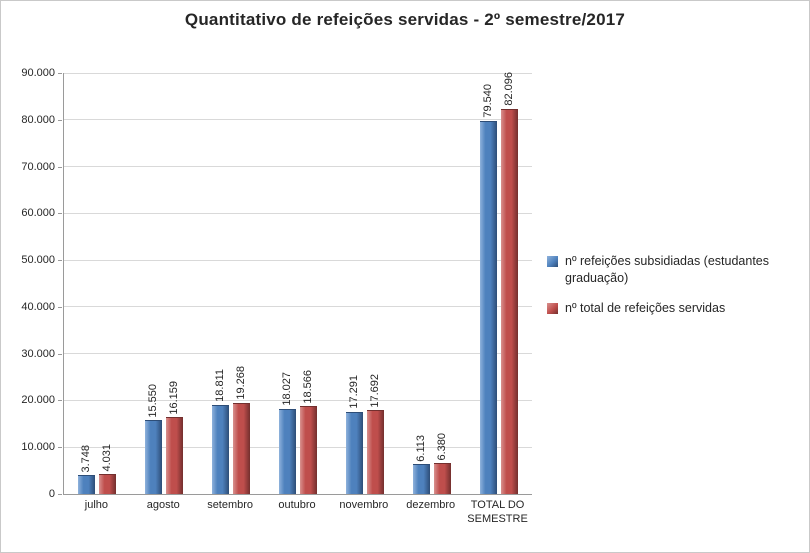  Describe the element at coordinates (174, 397) in the screenshot. I see `bar-value-label: 16.159` at that location.